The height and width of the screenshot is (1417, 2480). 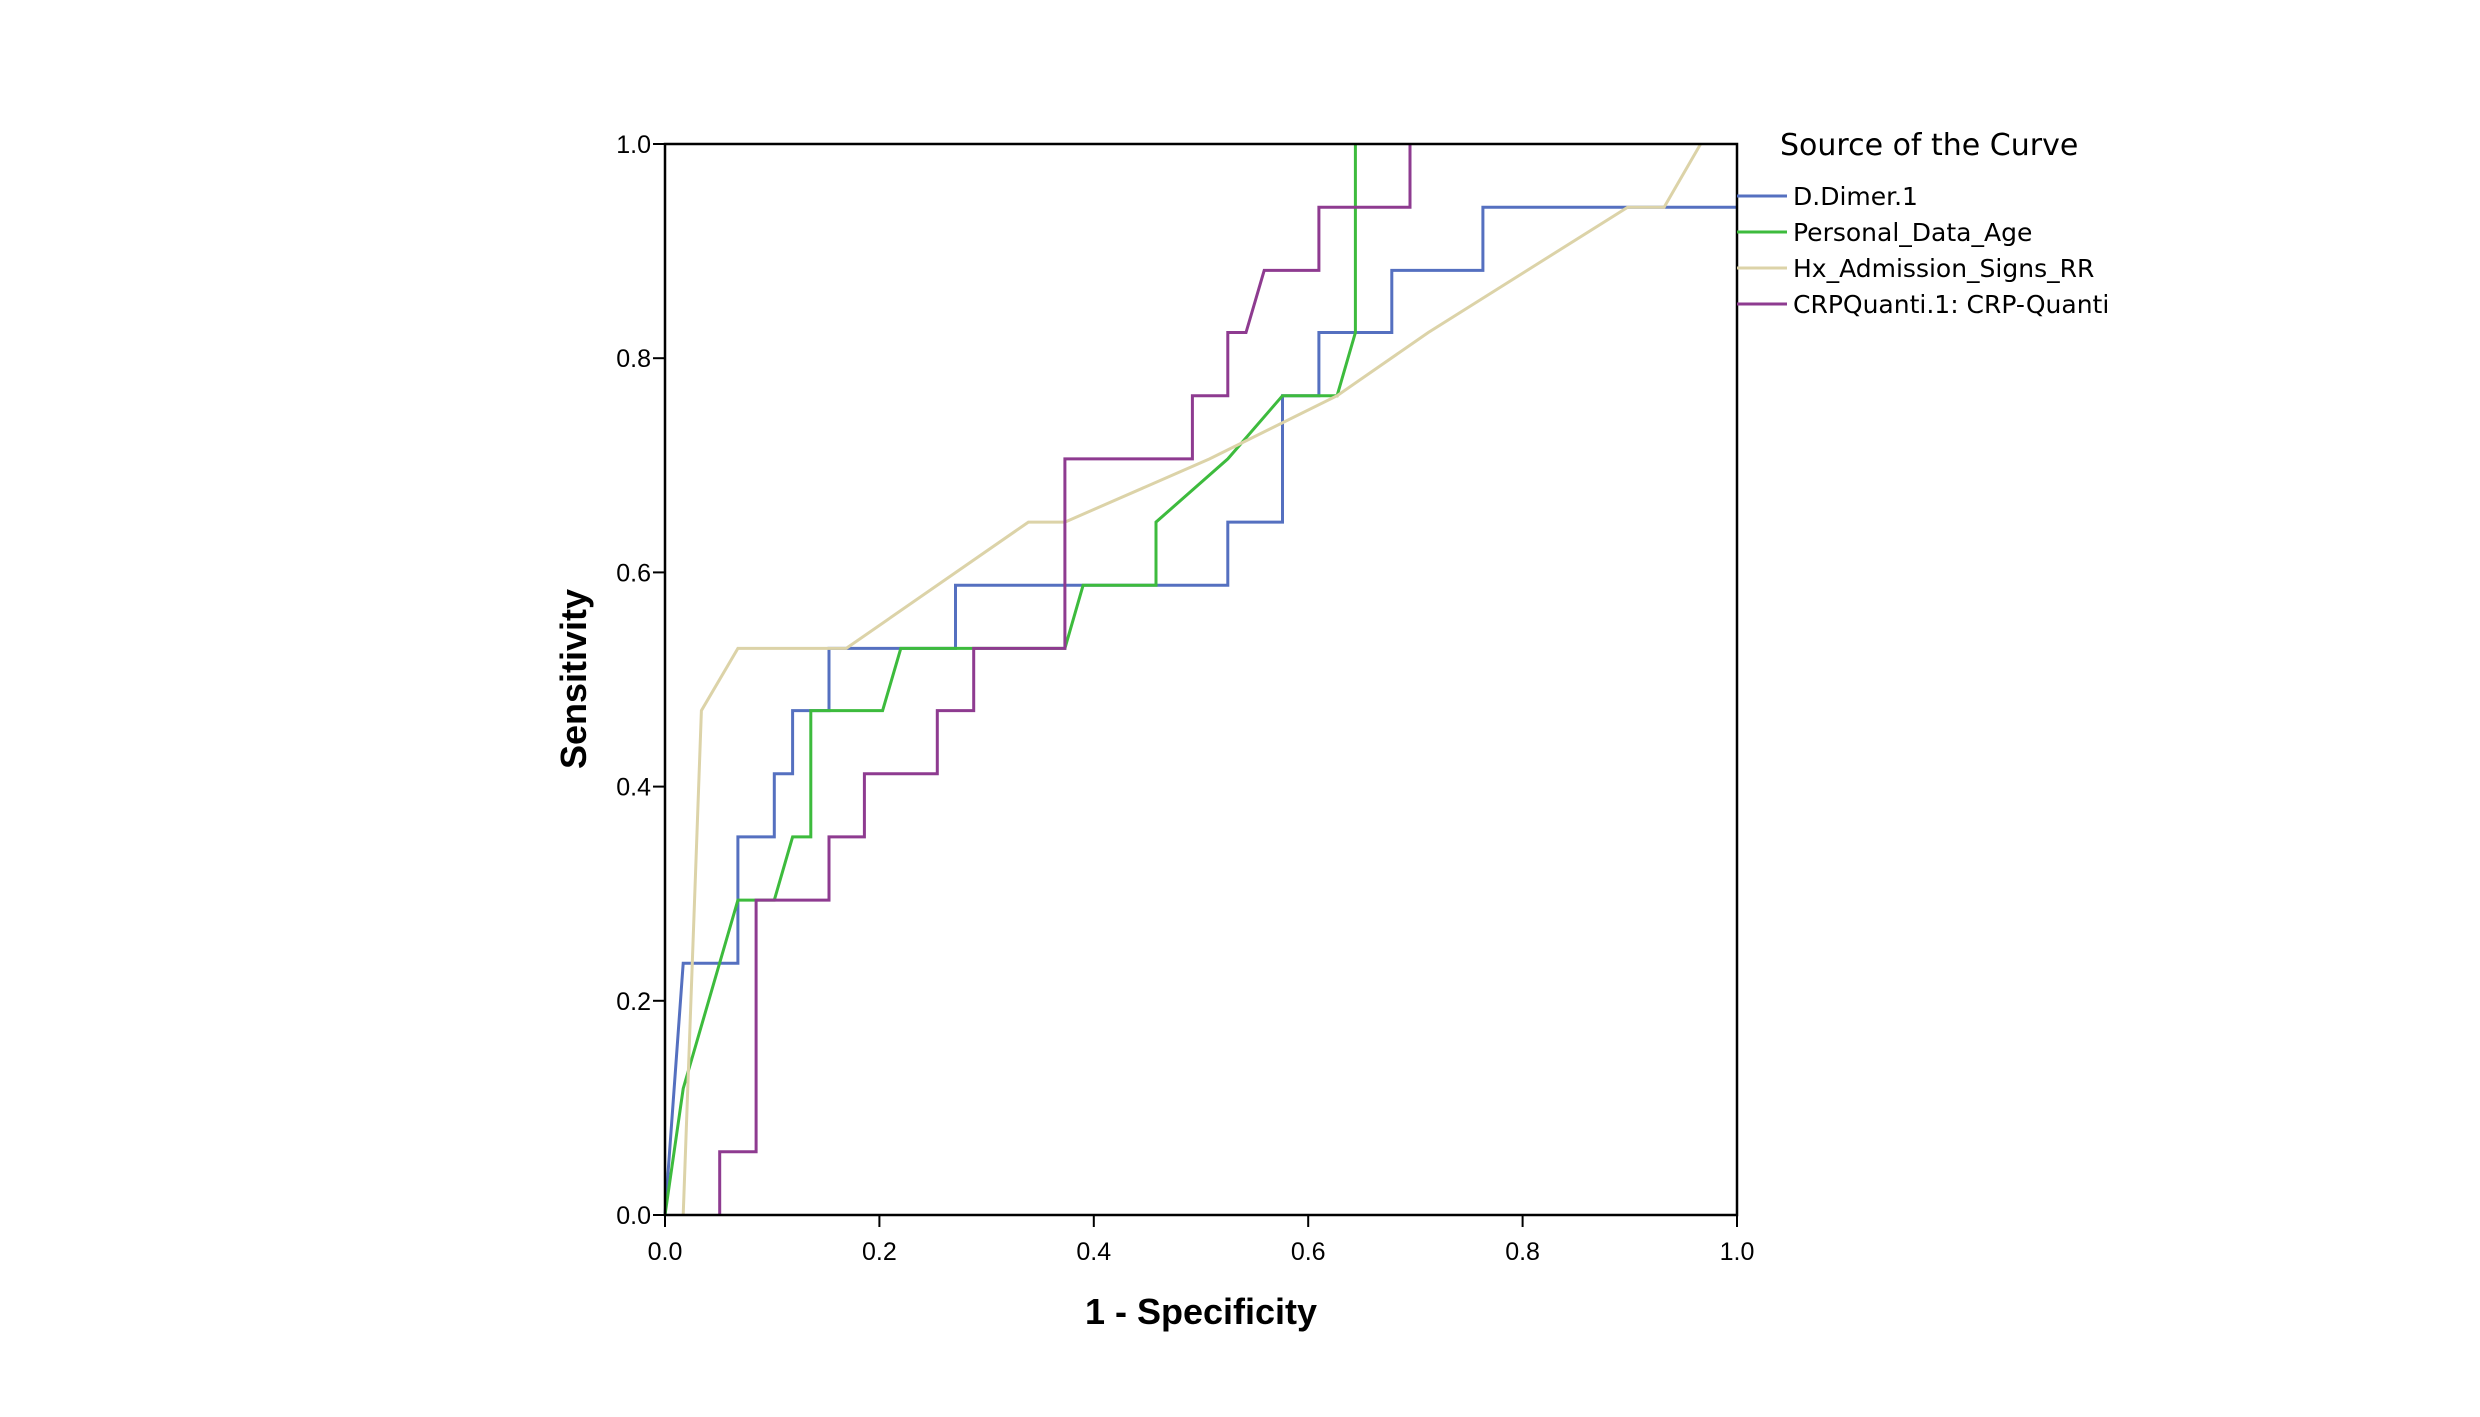 I want to click on x-tick-label: 0.2, so click(x=879, y=1252).